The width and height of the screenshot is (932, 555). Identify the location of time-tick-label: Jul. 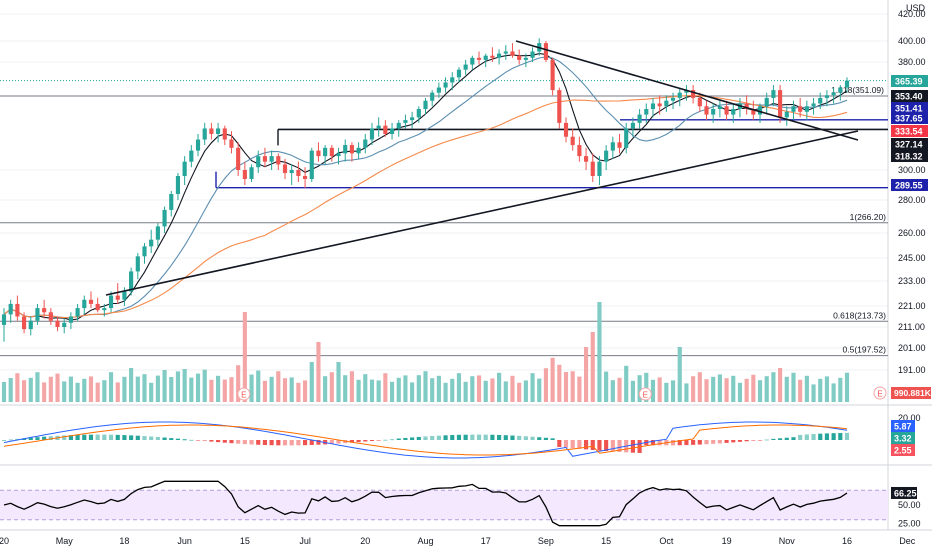
(305, 541).